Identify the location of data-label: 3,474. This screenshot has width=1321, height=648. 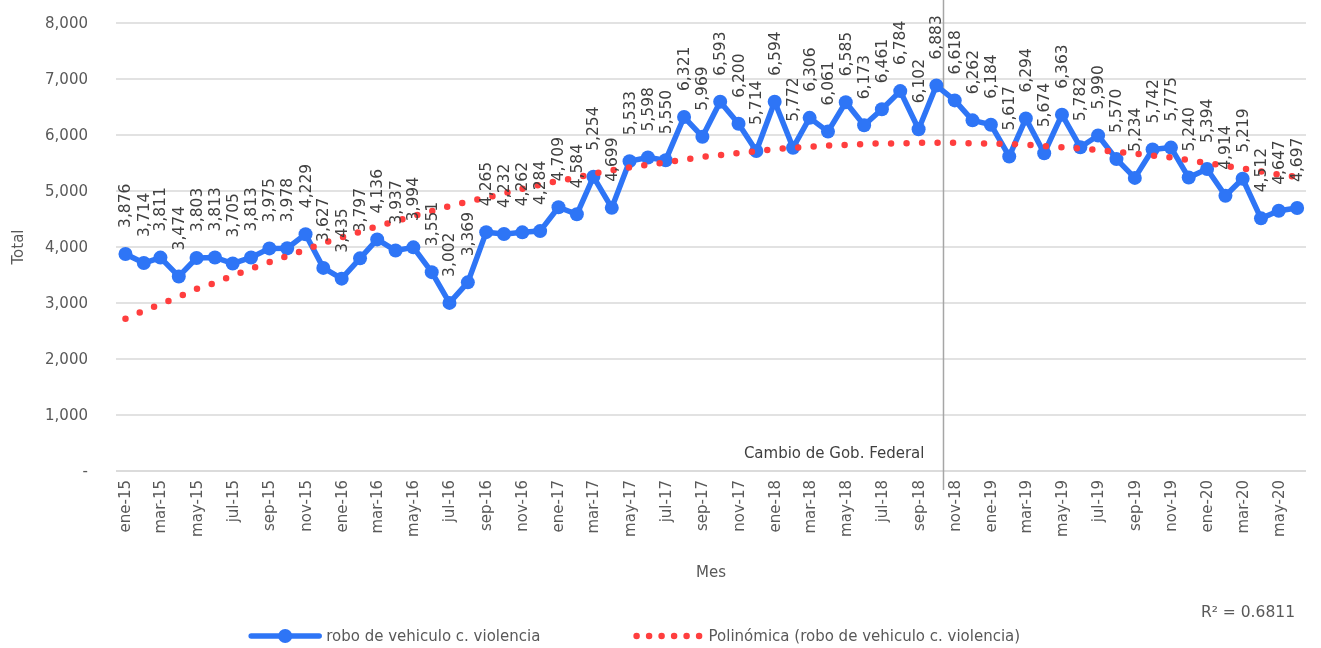
(178, 228).